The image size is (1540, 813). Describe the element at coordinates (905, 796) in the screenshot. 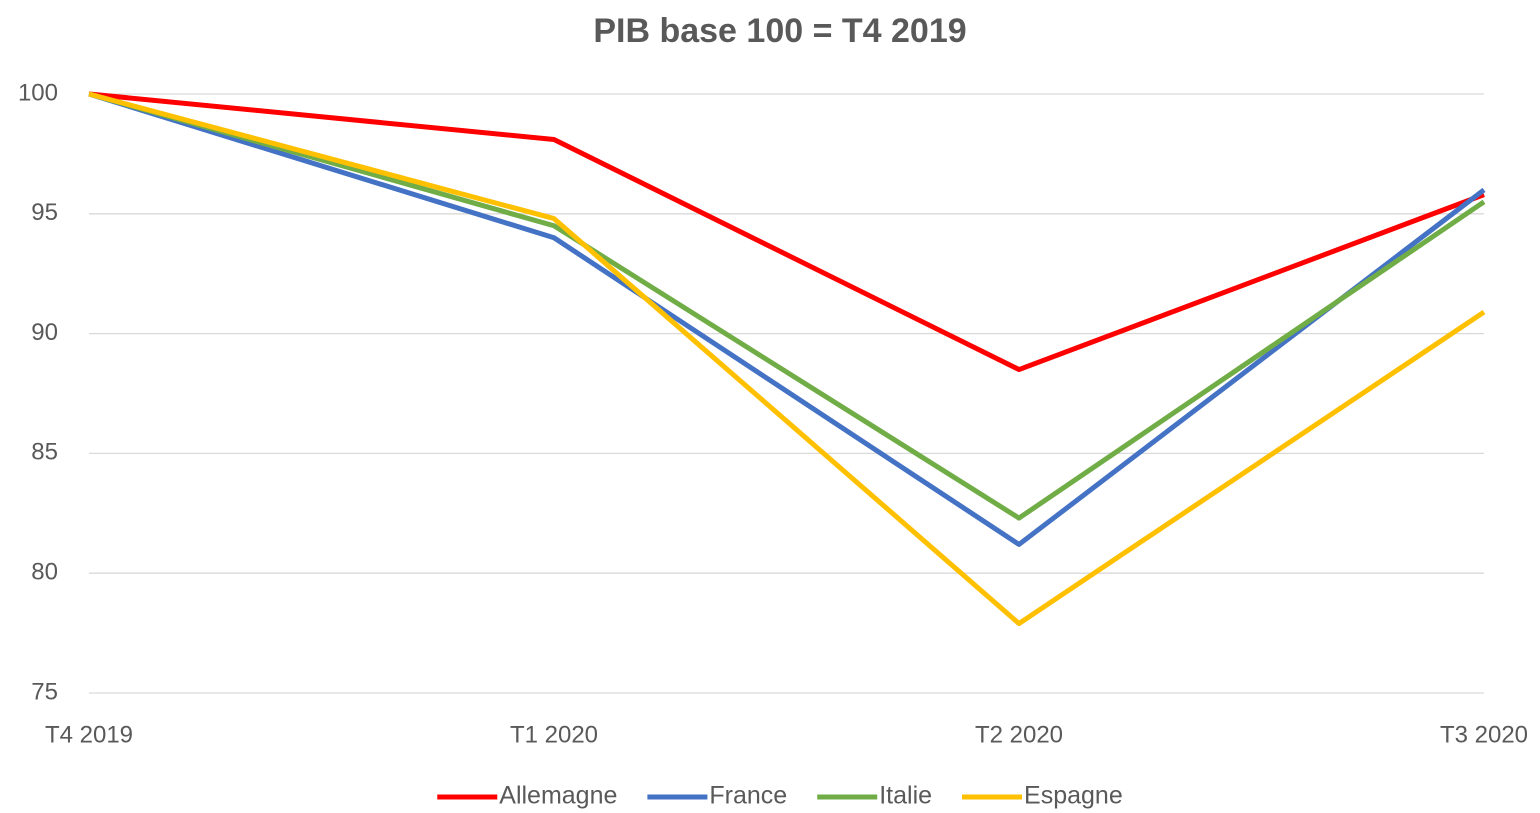

I see `legend-label: Italie` at that location.